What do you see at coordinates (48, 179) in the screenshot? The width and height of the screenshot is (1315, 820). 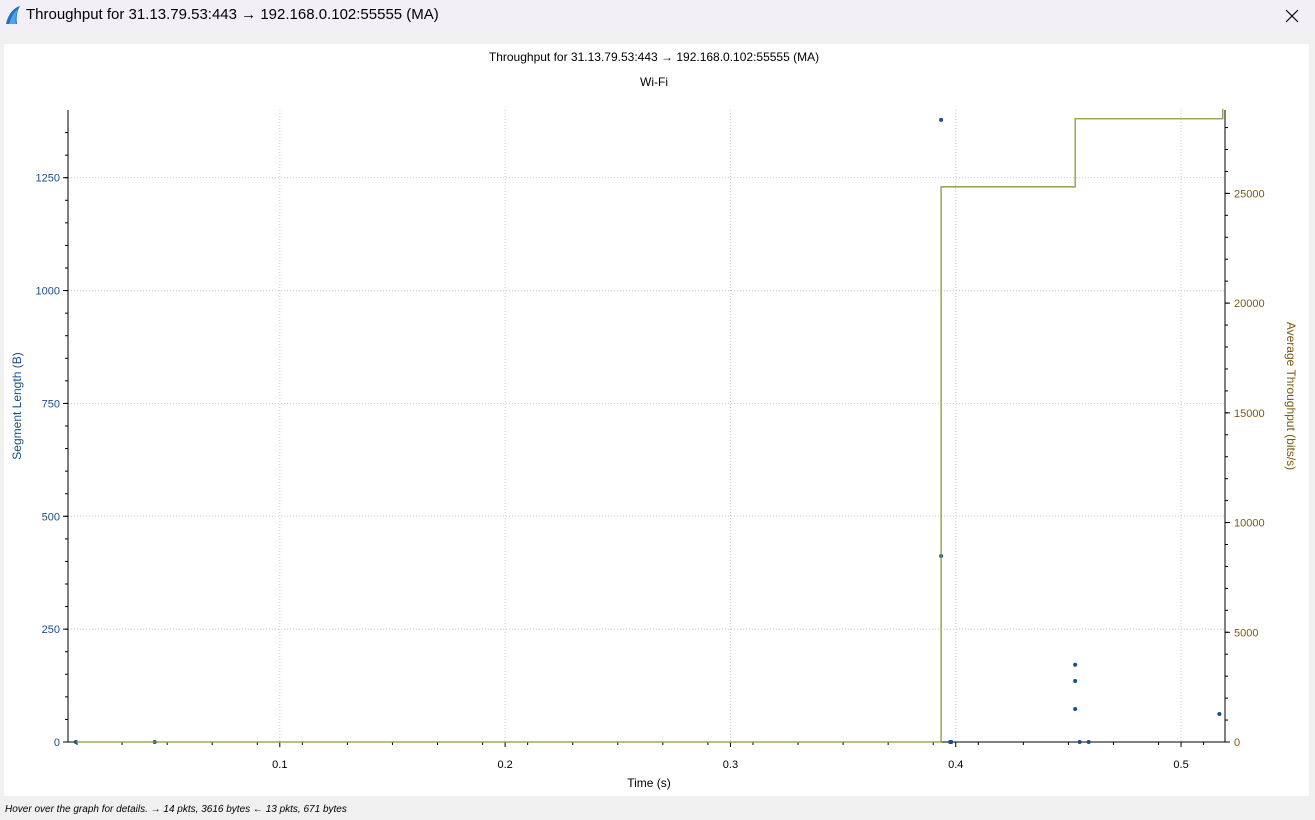 I see `y-tick-label: 1250` at bounding box center [48, 179].